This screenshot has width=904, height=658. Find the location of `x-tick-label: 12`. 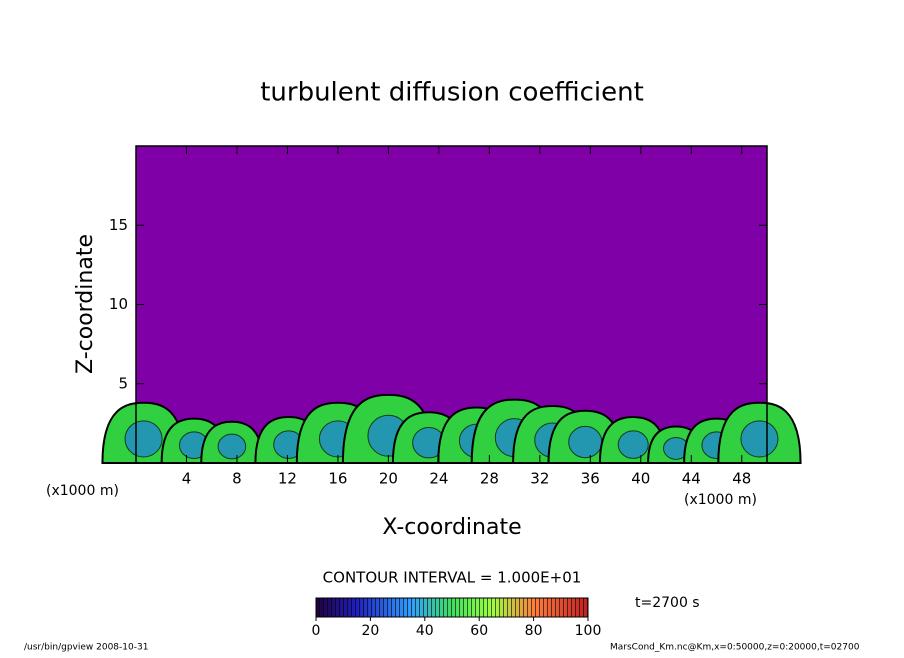

x-tick-label: 12 is located at coordinates (287, 479).